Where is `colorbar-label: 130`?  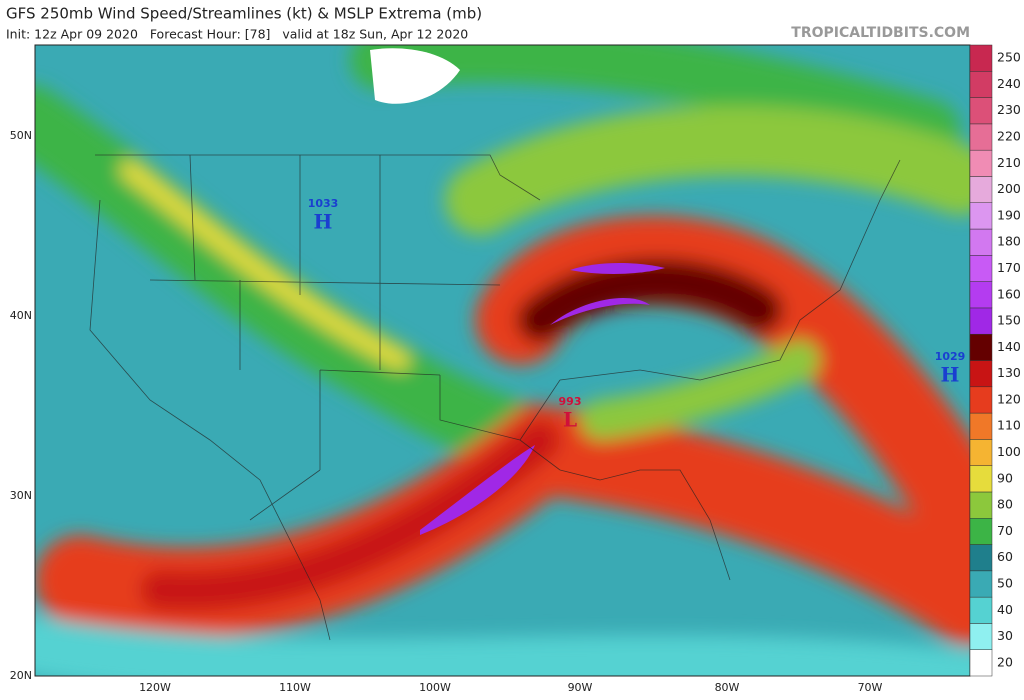
colorbar-label: 130 is located at coordinates (1009, 372).